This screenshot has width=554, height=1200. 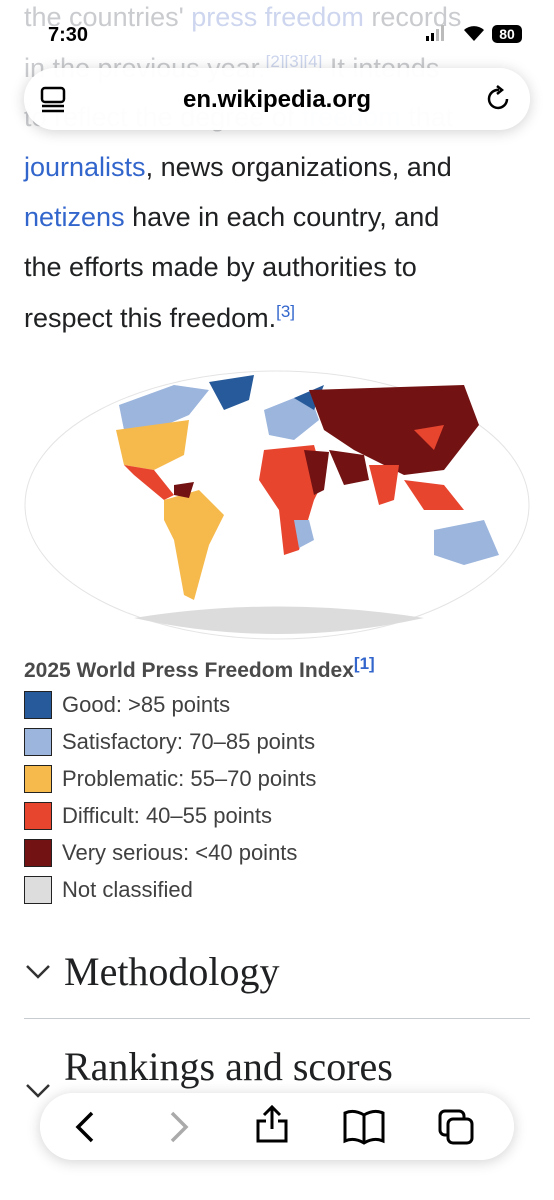 What do you see at coordinates (294, 61) in the screenshot?
I see `link: [2][3][4]` at bounding box center [294, 61].